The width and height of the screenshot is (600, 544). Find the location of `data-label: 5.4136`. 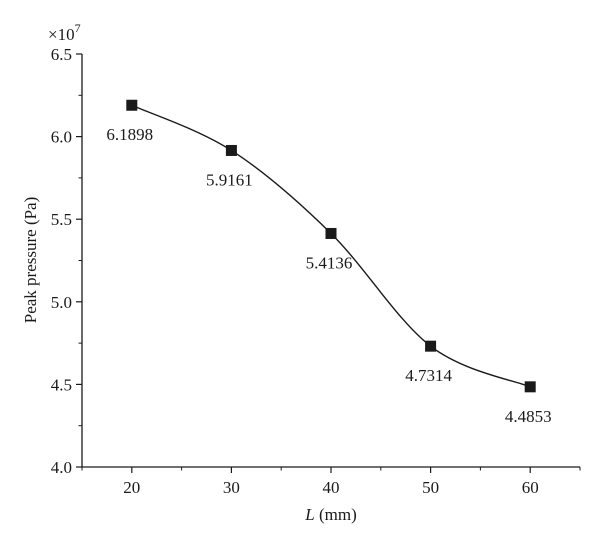

data-label: 5.4136 is located at coordinates (329, 262).